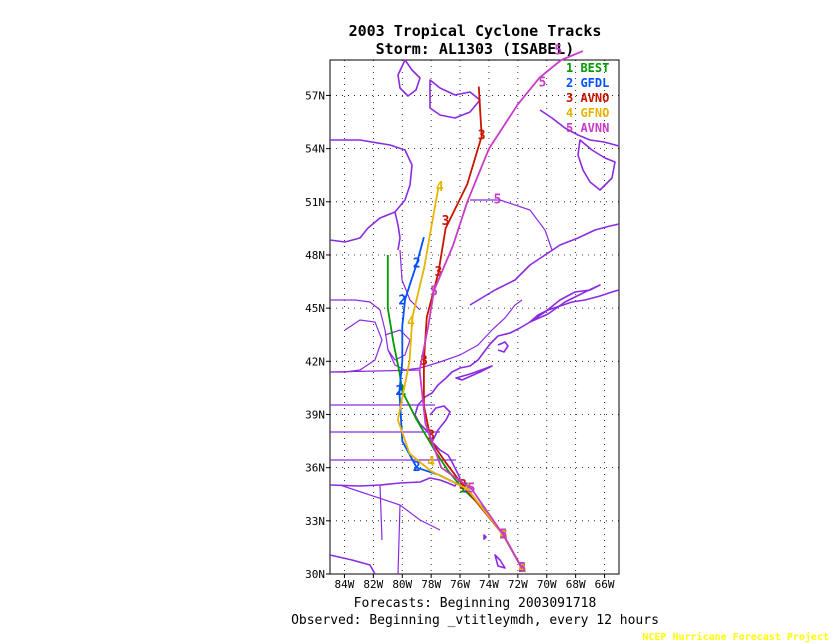 The width and height of the screenshot is (833, 644). Describe the element at coordinates (596, 165) in the screenshot. I see `coastline-newfoundland` at that location.